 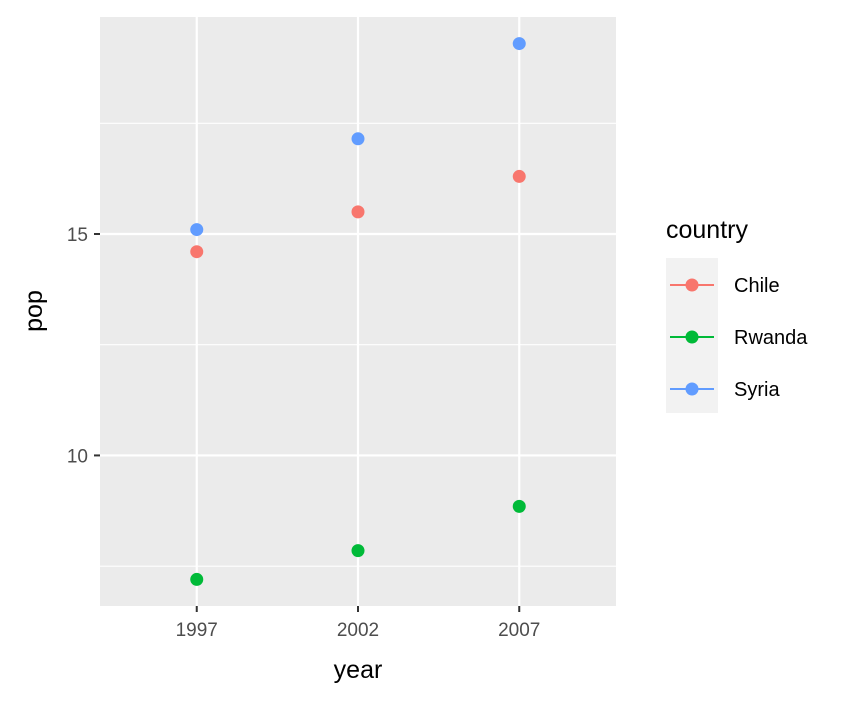 I want to click on y-tick-label: 10, so click(x=77, y=456).